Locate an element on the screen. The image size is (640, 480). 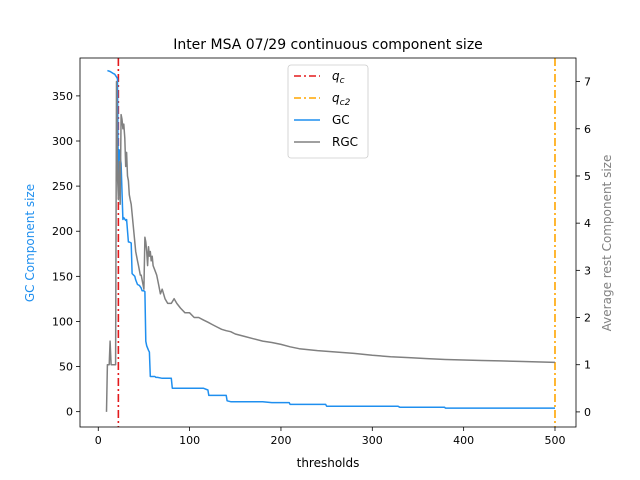
y-right-tick-label: 3 is located at coordinates (587, 270).